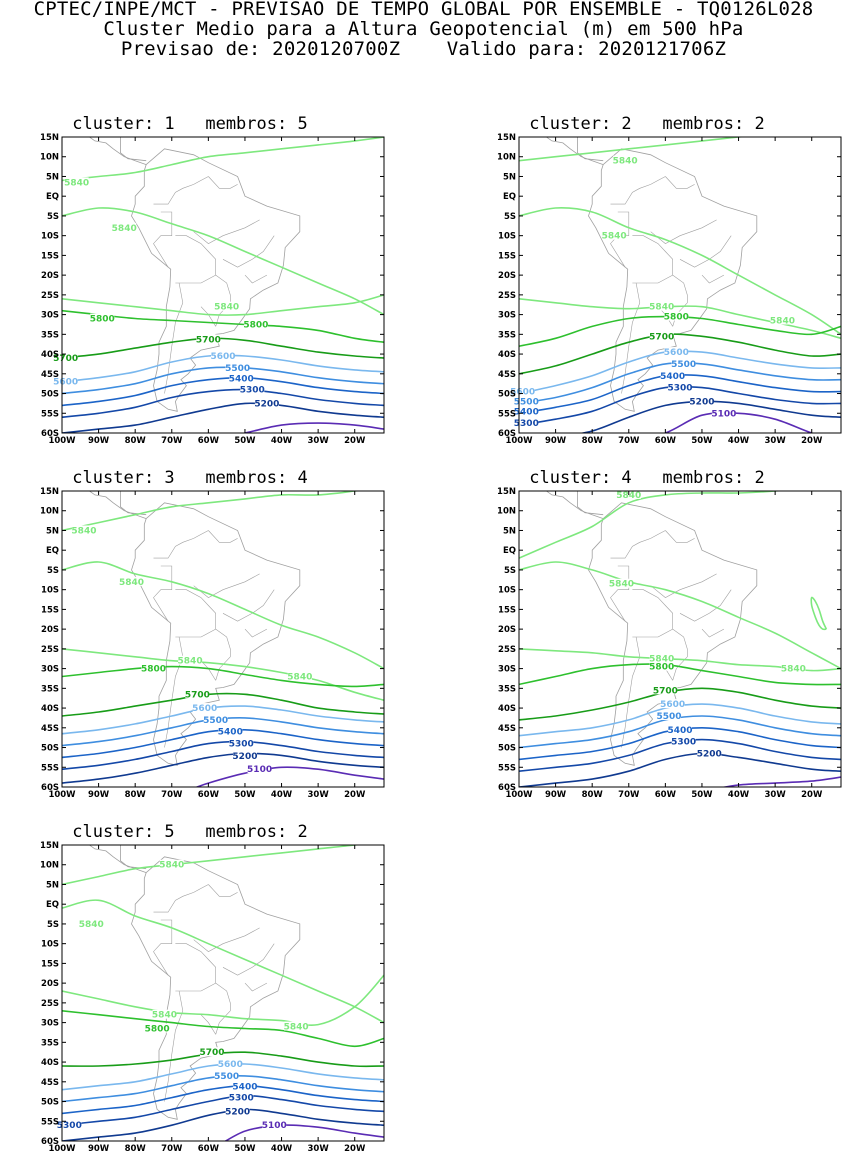 The image size is (847, 1160). Describe the element at coordinates (672, 705) in the screenshot. I see `contour-label-5600: 5600` at that location.